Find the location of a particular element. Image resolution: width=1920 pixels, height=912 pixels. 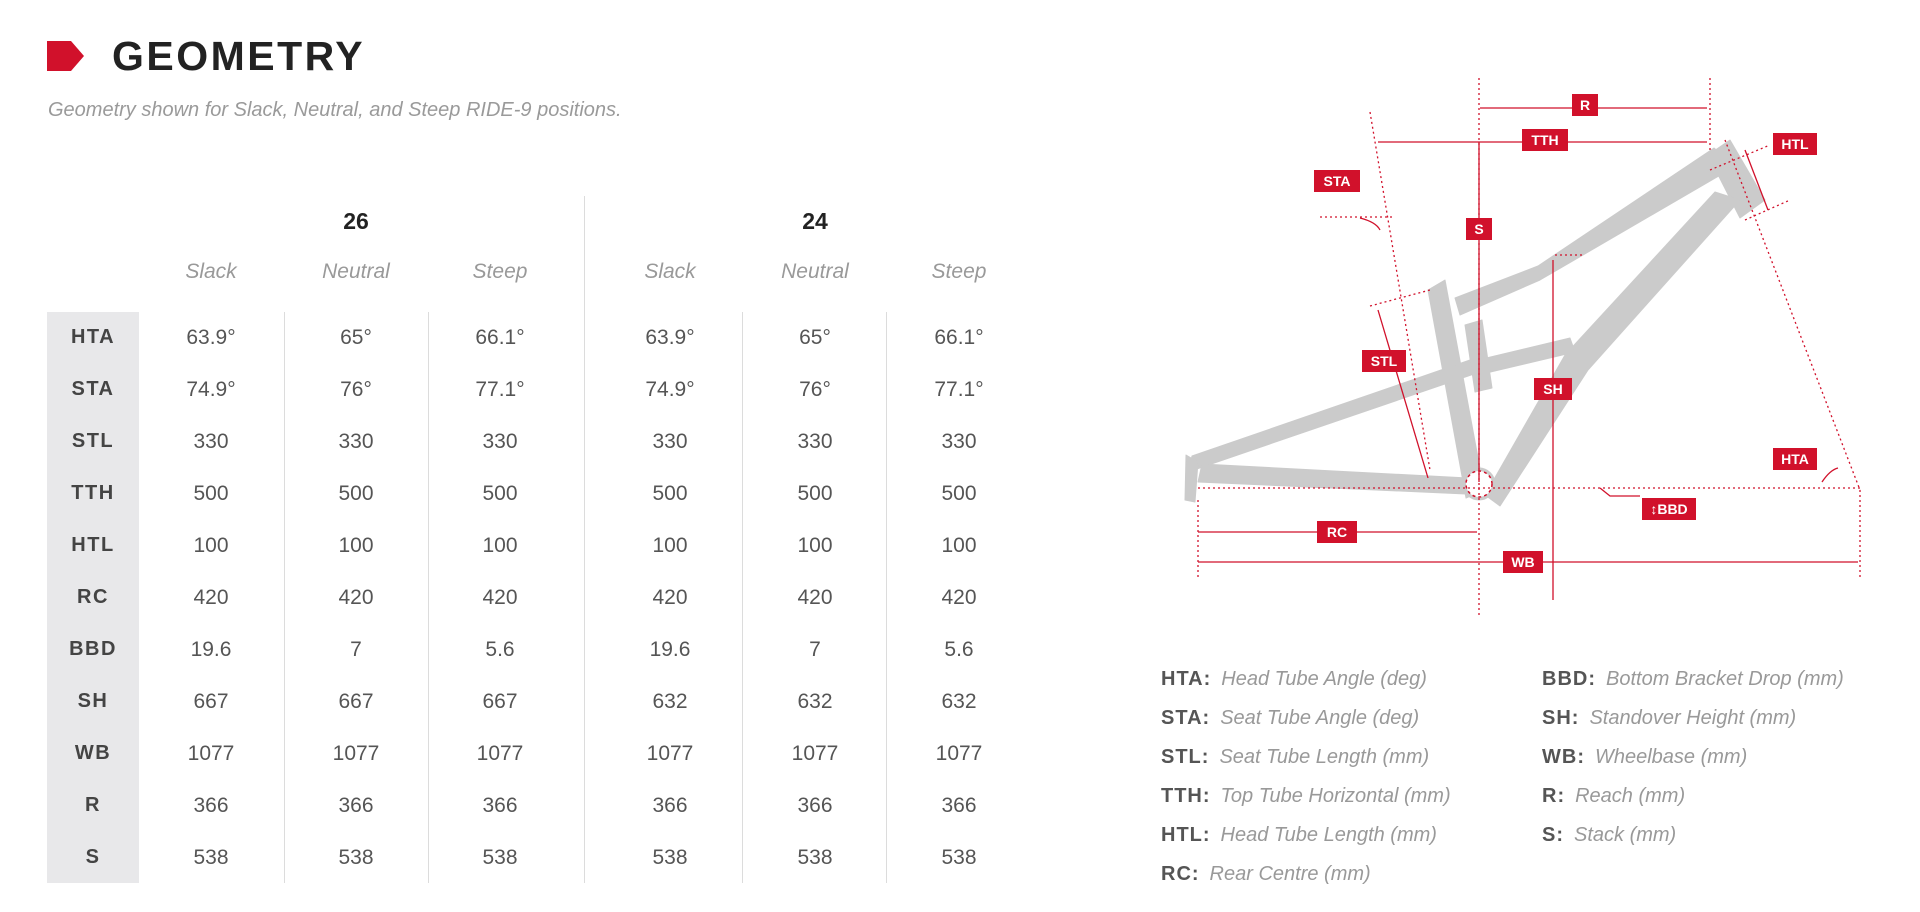

legend-item-s: S: Stack (mm) is located at coordinates (1609, 835).